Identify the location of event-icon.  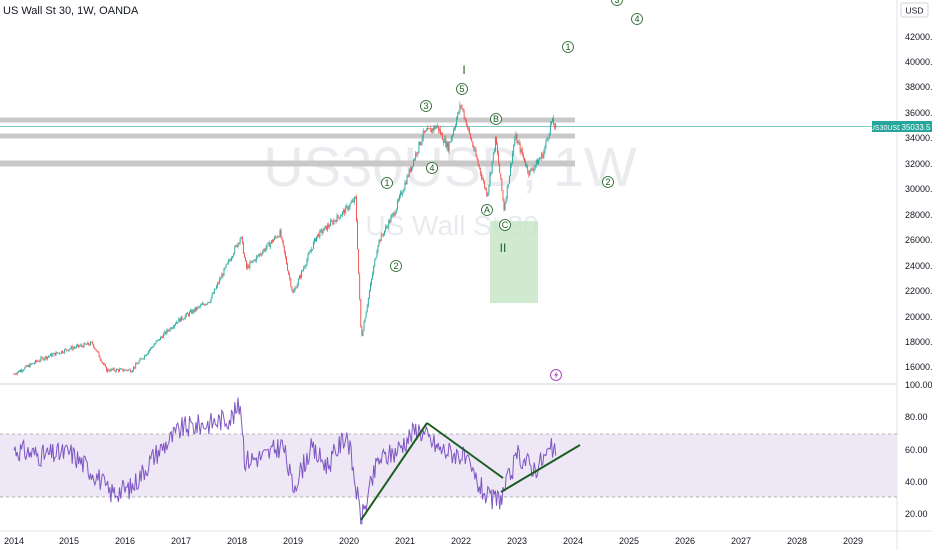
(556, 375).